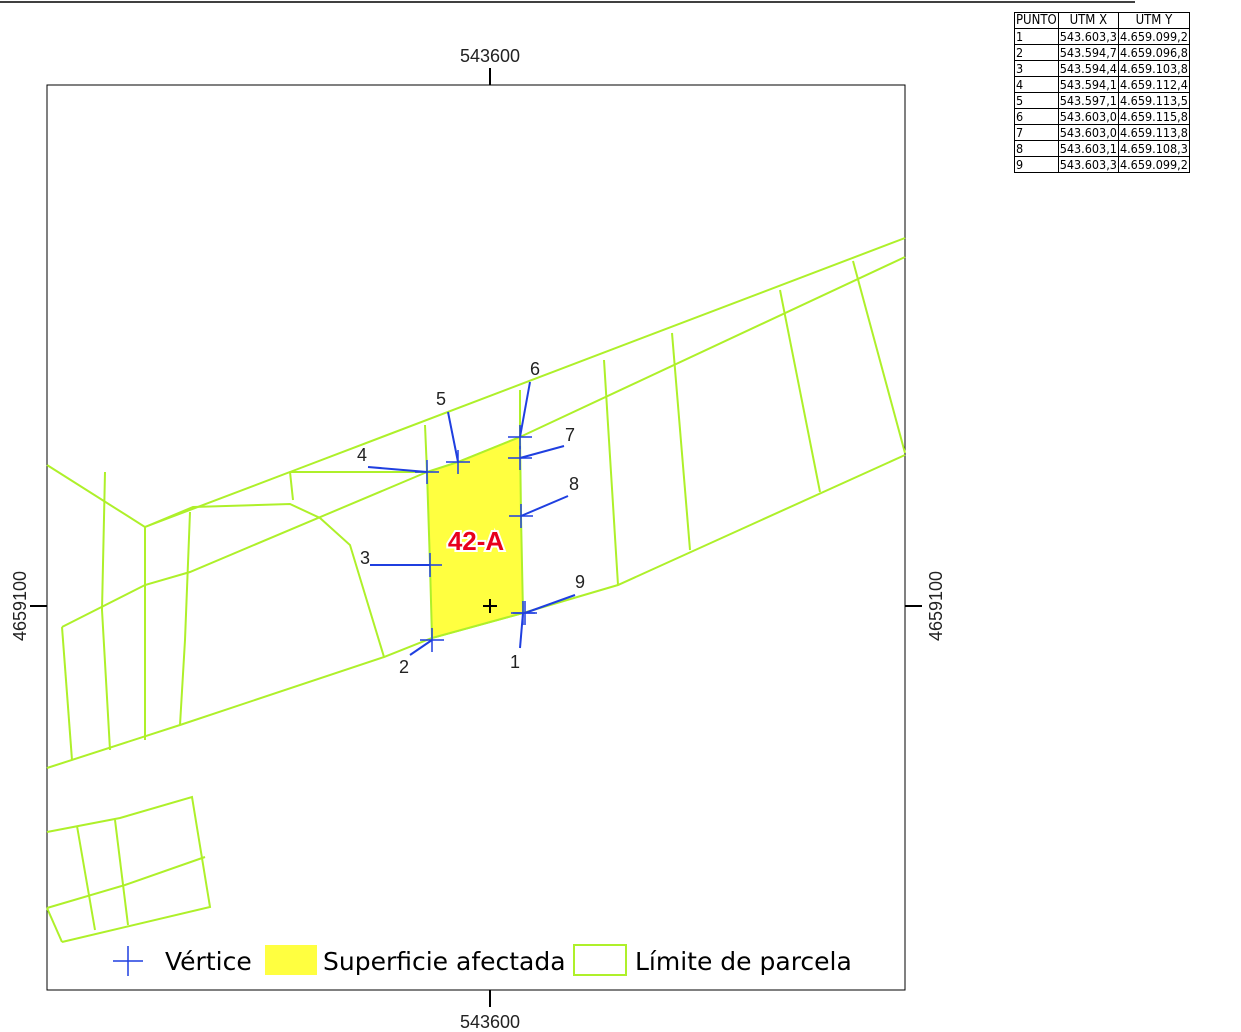 The width and height of the screenshot is (1241, 1032). I want to click on affected-area, so click(475, 537).